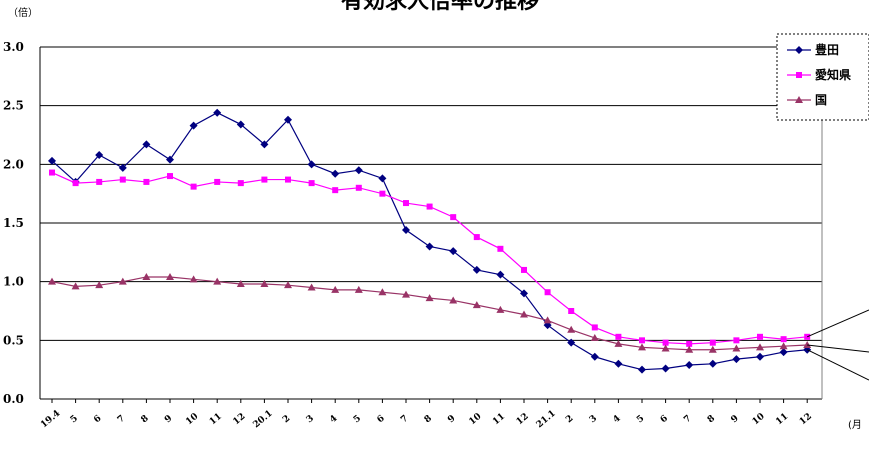  I want to click on y-tick-labels: 0.0 0.5 1.0 1.5 2.0 2.5 3.0, so click(13, 223).